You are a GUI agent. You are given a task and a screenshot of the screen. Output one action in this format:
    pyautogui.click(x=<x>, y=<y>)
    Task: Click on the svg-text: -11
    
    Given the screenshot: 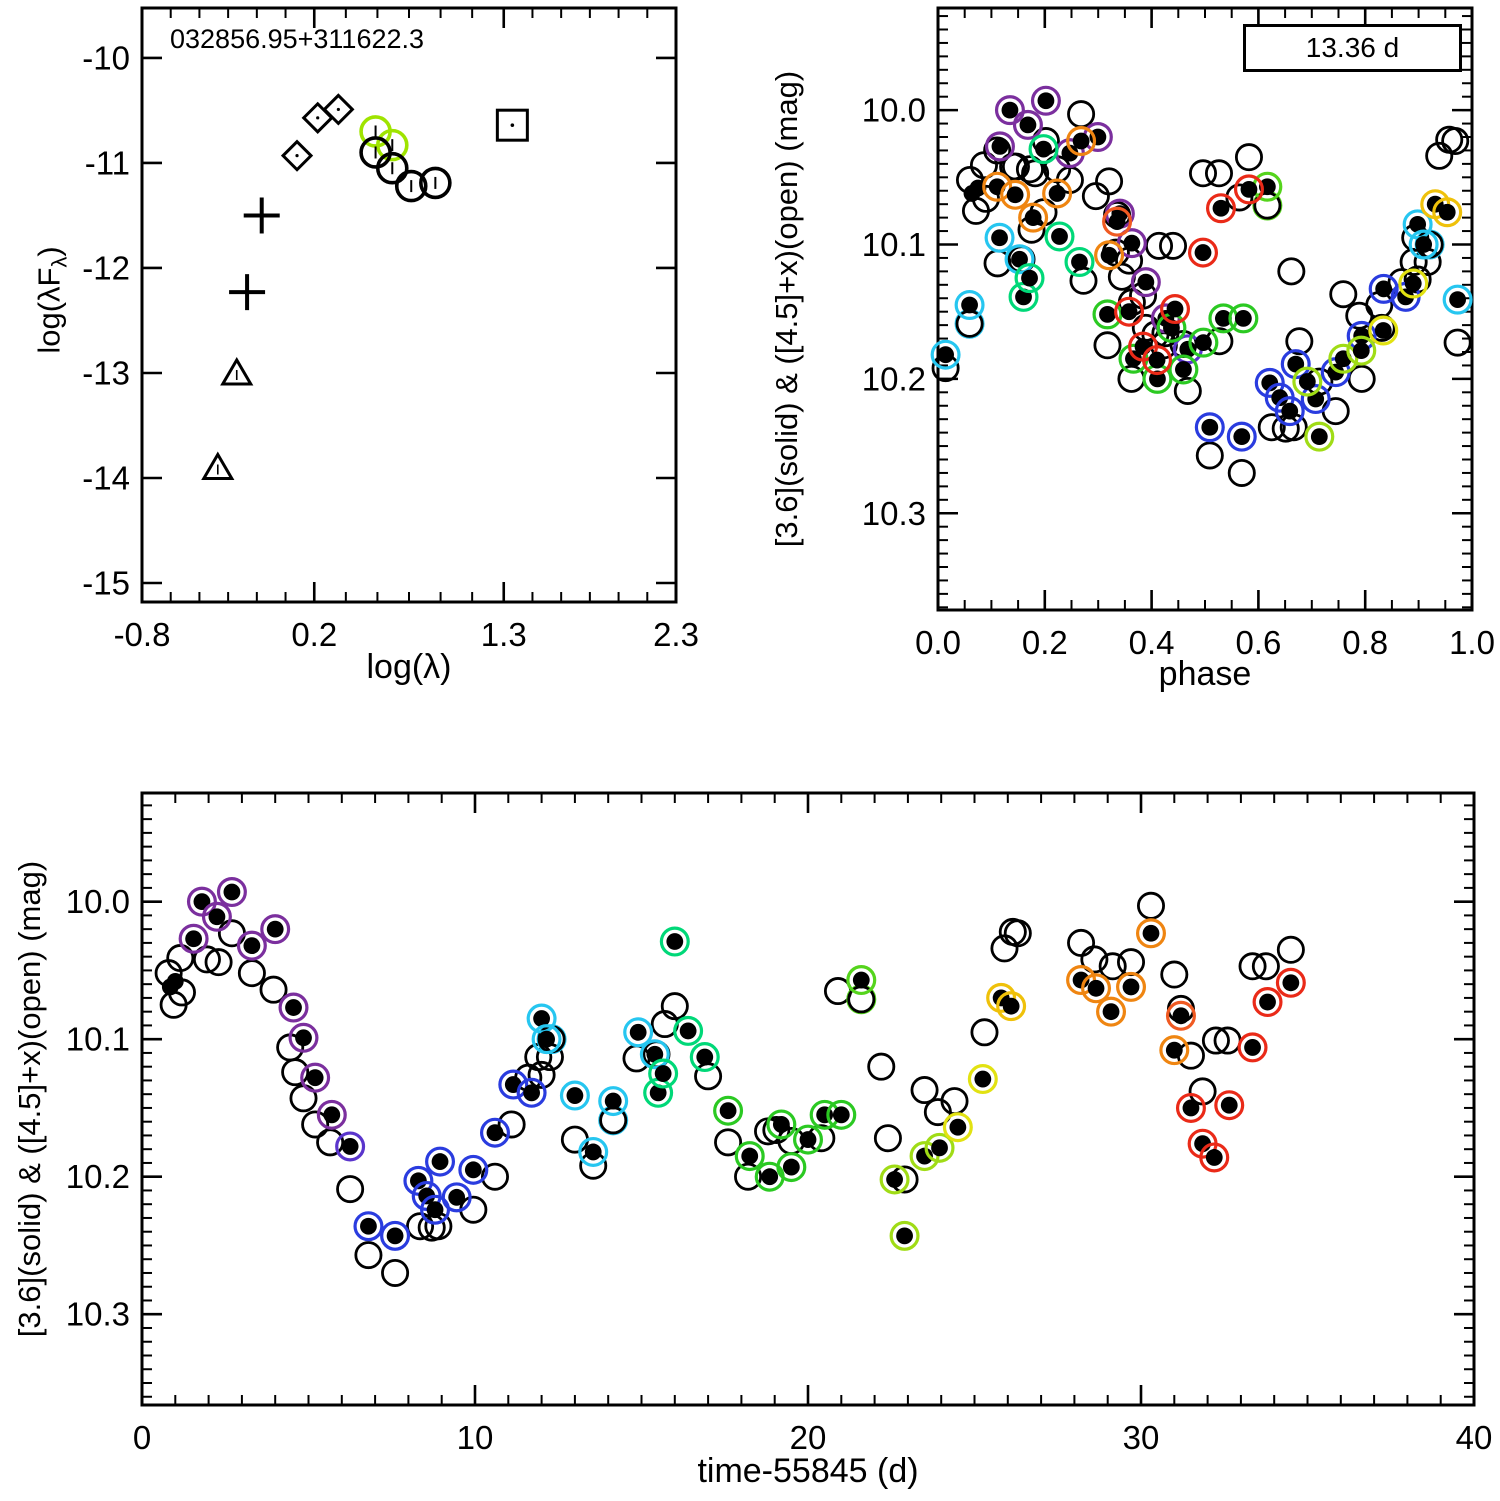 What is the action you would take?
    pyautogui.click(x=107, y=162)
    